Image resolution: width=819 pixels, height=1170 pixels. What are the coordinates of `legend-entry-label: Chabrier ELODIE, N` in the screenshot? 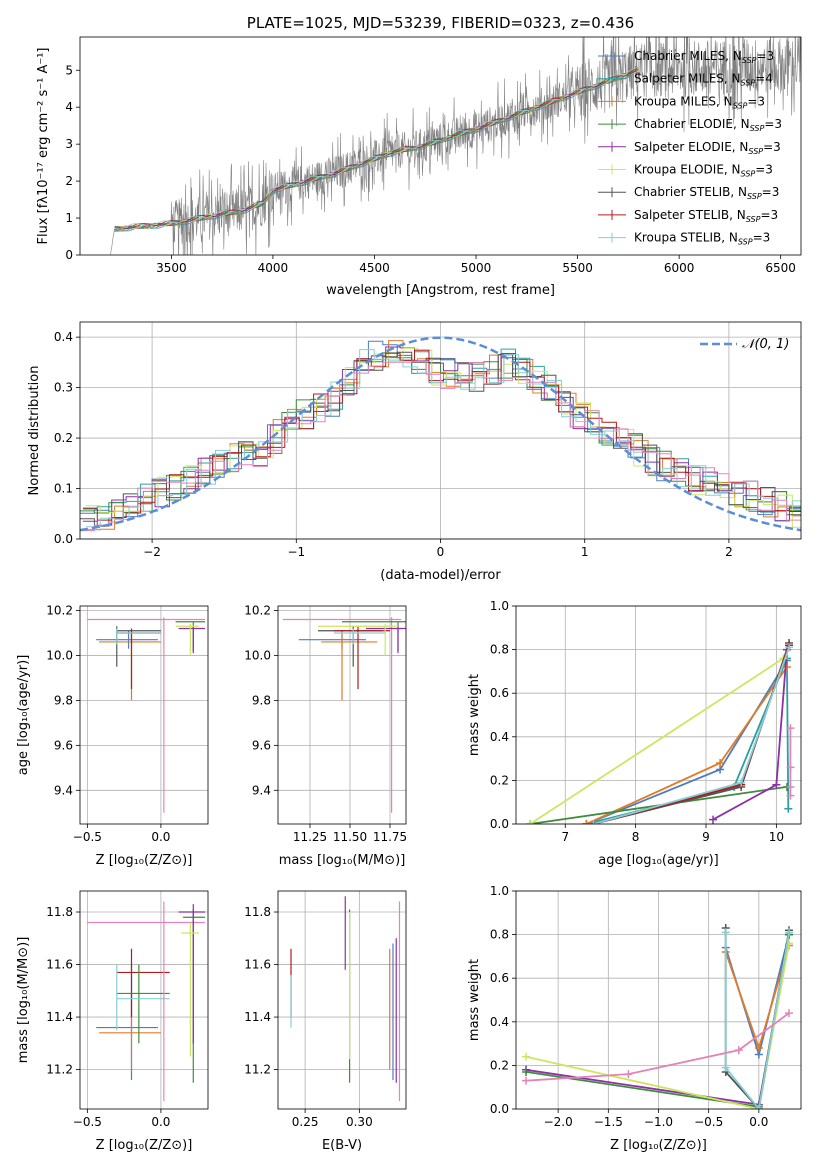 It's located at (692, 124).